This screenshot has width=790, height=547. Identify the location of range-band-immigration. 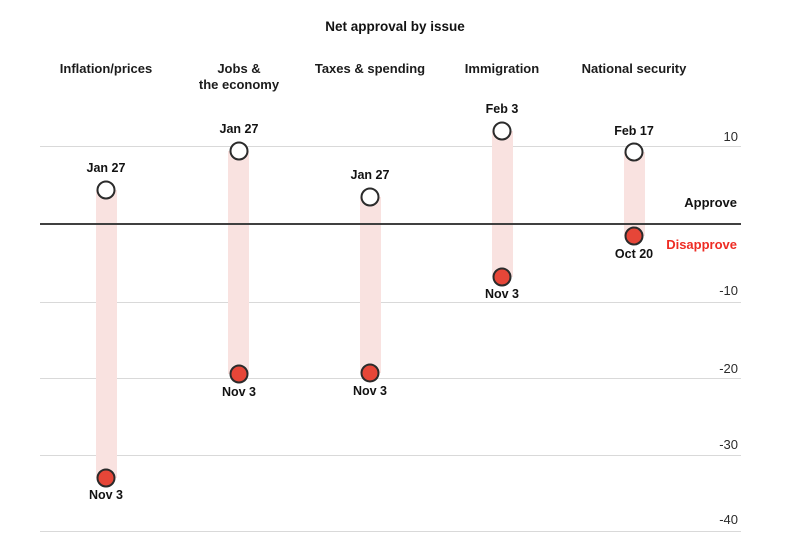
(502, 204).